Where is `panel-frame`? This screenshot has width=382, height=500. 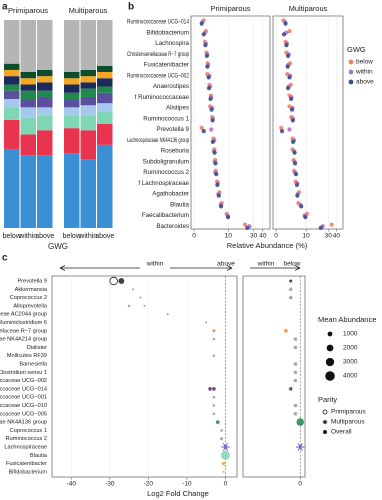
panel-frame is located at coordinates (230, 122).